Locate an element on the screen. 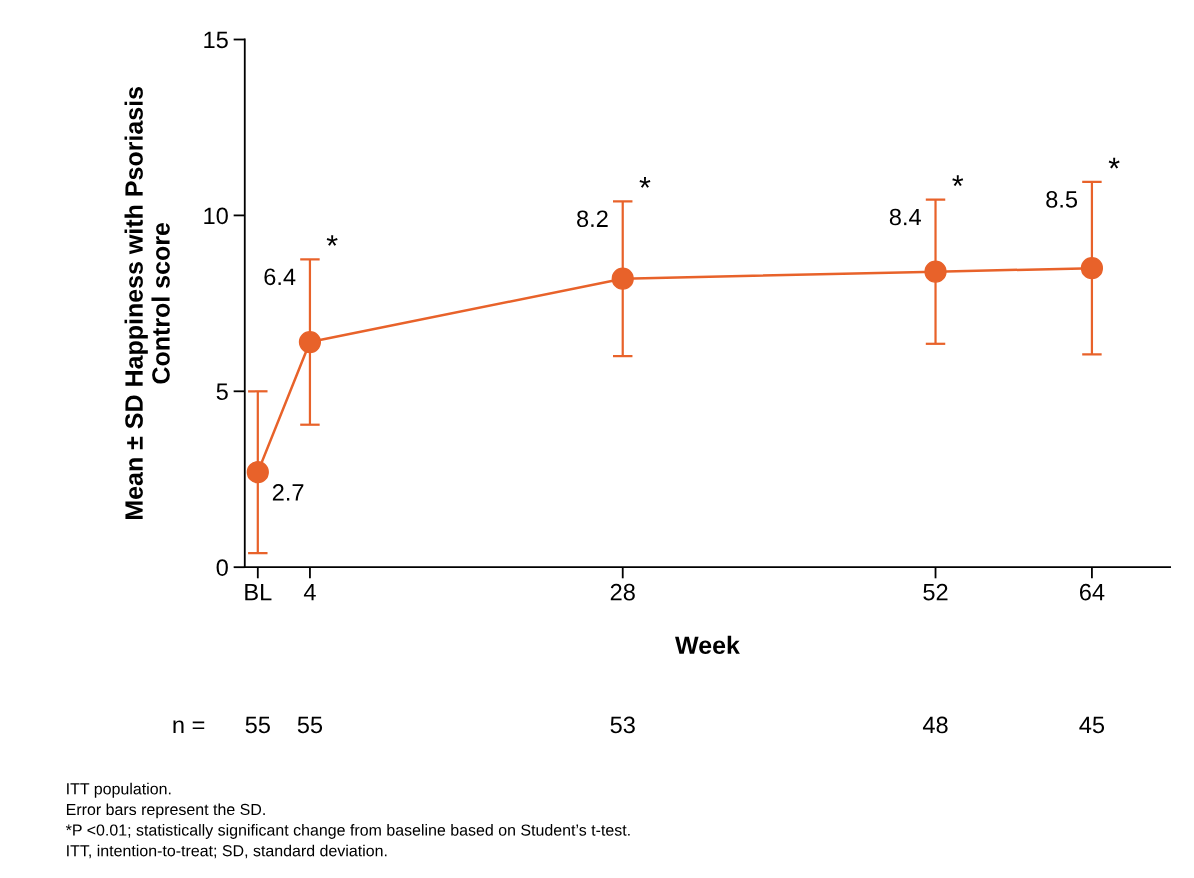  text: Error bars represent the SD. is located at coordinates (165, 811).